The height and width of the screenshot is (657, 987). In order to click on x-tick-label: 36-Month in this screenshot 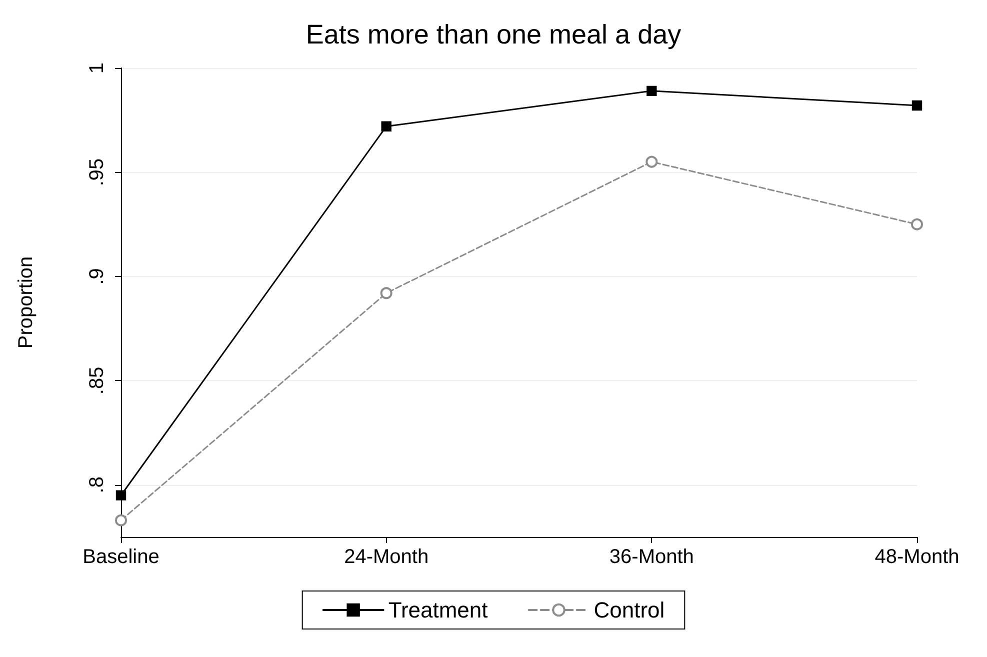, I will do `click(651, 557)`.